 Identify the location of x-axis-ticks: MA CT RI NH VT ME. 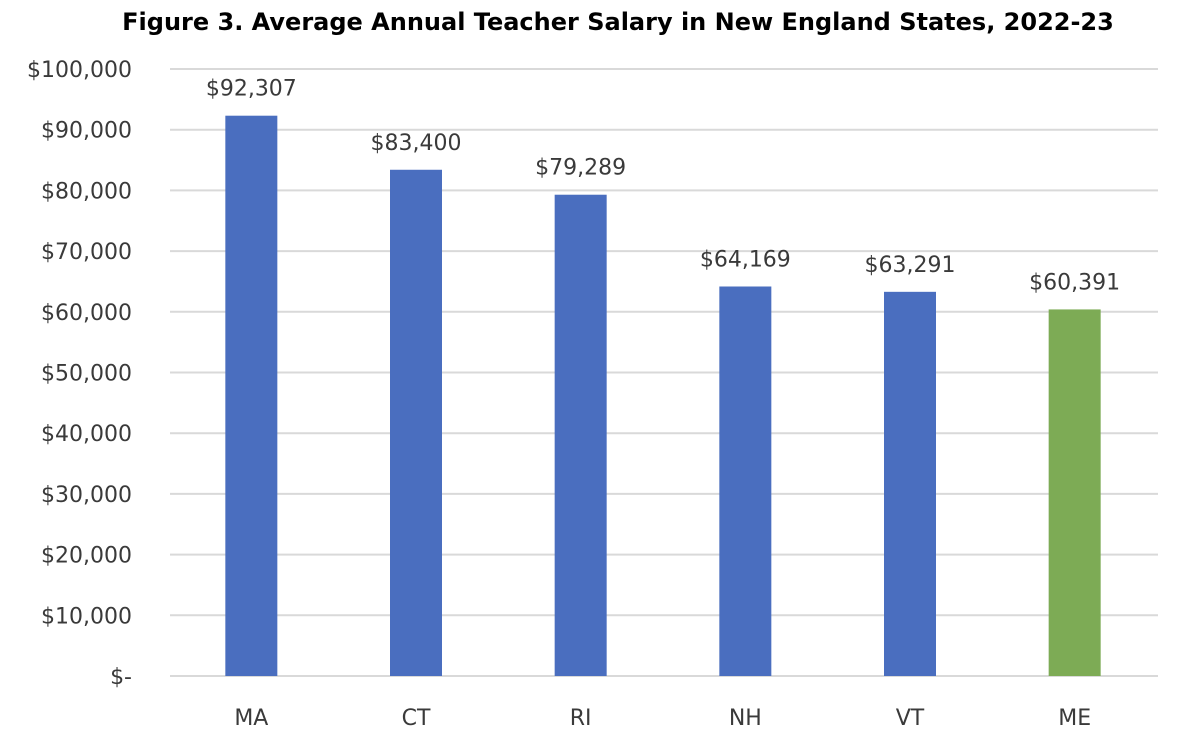
(662, 718).